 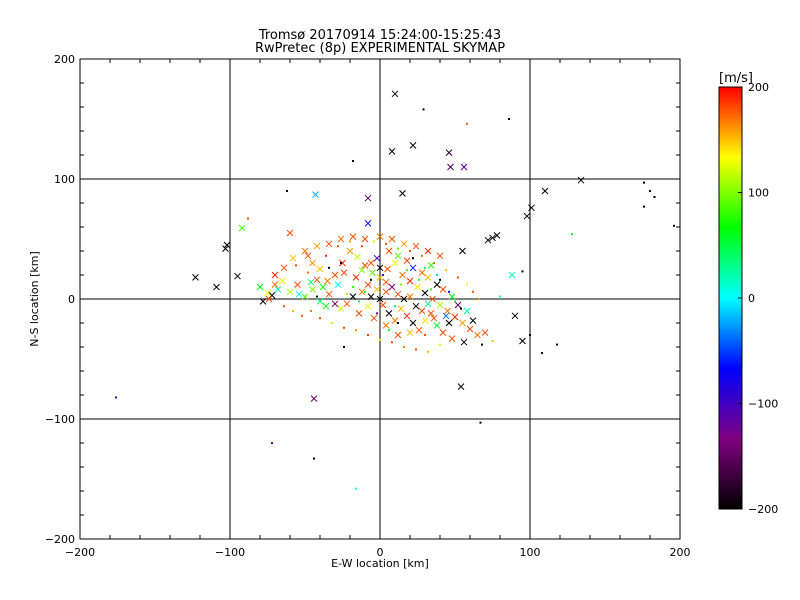 I want to click on colorbar-tick-label: 200, so click(x=758, y=87).